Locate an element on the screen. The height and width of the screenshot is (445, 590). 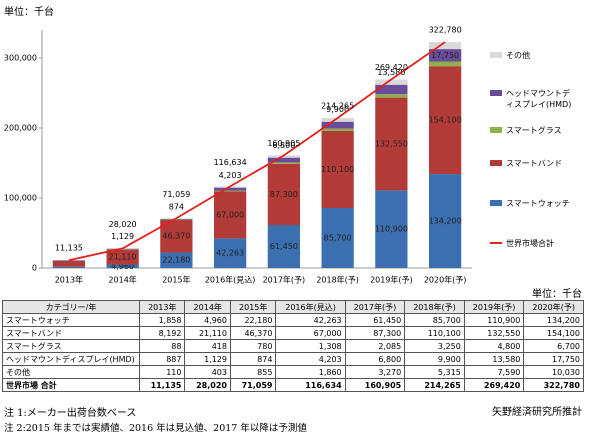
table-row: スマートグラス 88 418 780 1,308 2,085 3,250 4,800 6,700 is located at coordinates (293, 346).